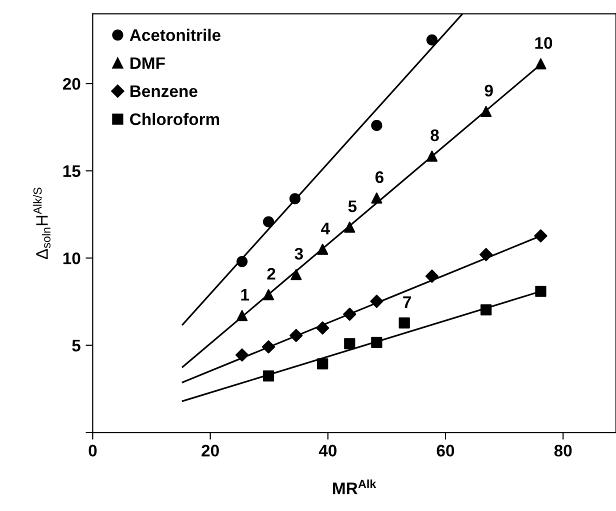  Describe the element at coordinates (434, 135) in the screenshot. I see `annotation: 8` at that location.